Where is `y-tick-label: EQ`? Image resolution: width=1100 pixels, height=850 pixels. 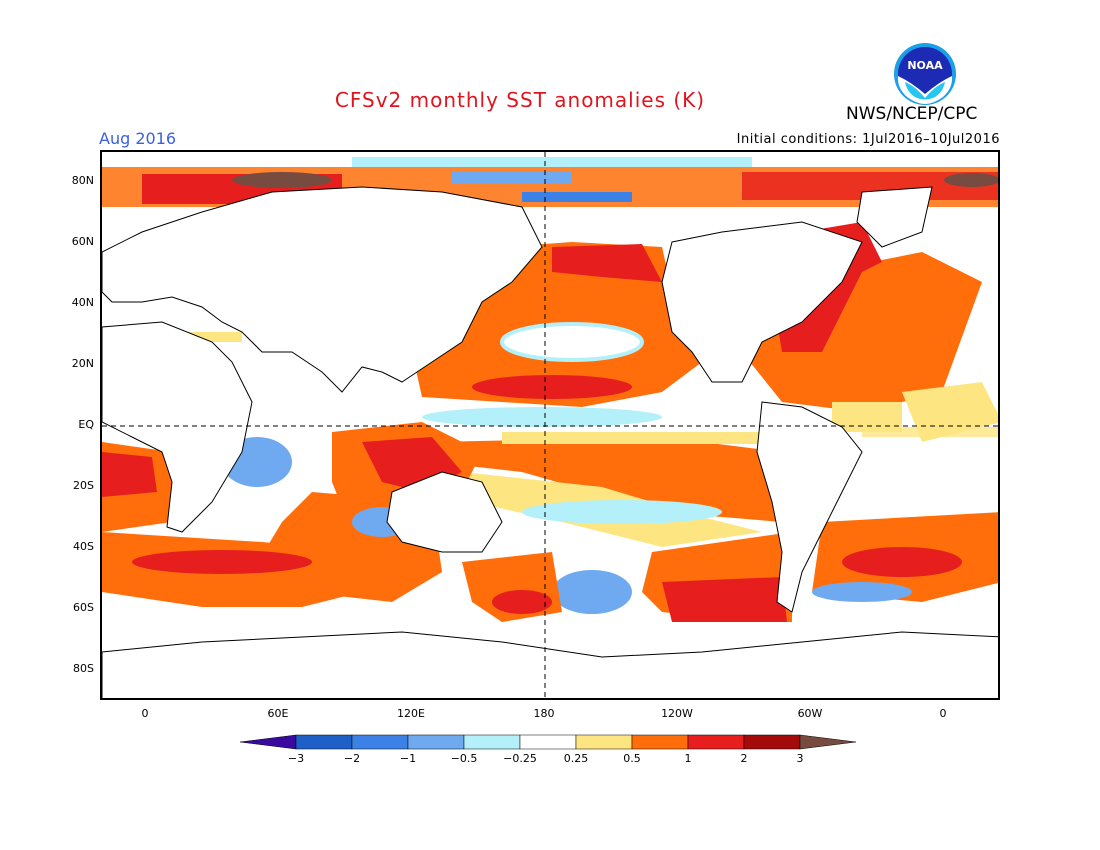 y-tick-label: EQ is located at coordinates (86, 424).